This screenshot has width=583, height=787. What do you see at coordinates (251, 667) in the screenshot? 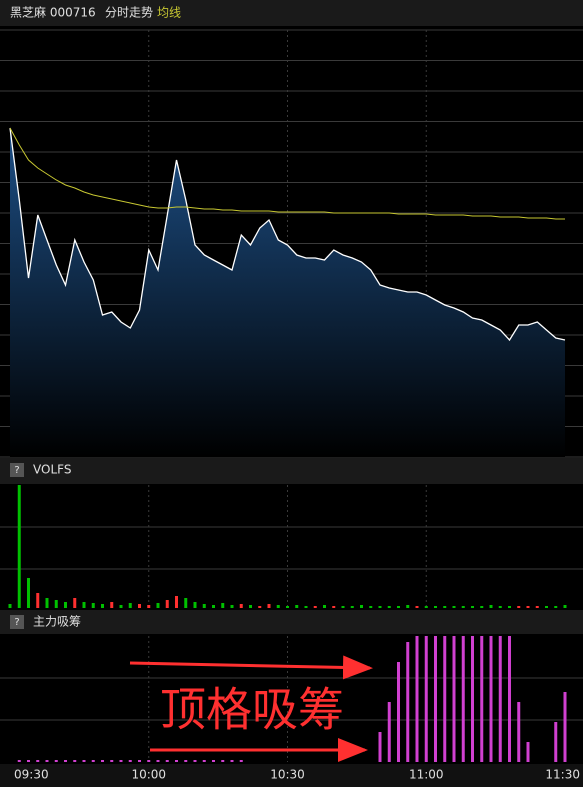
I see `arrow` at bounding box center [251, 667].